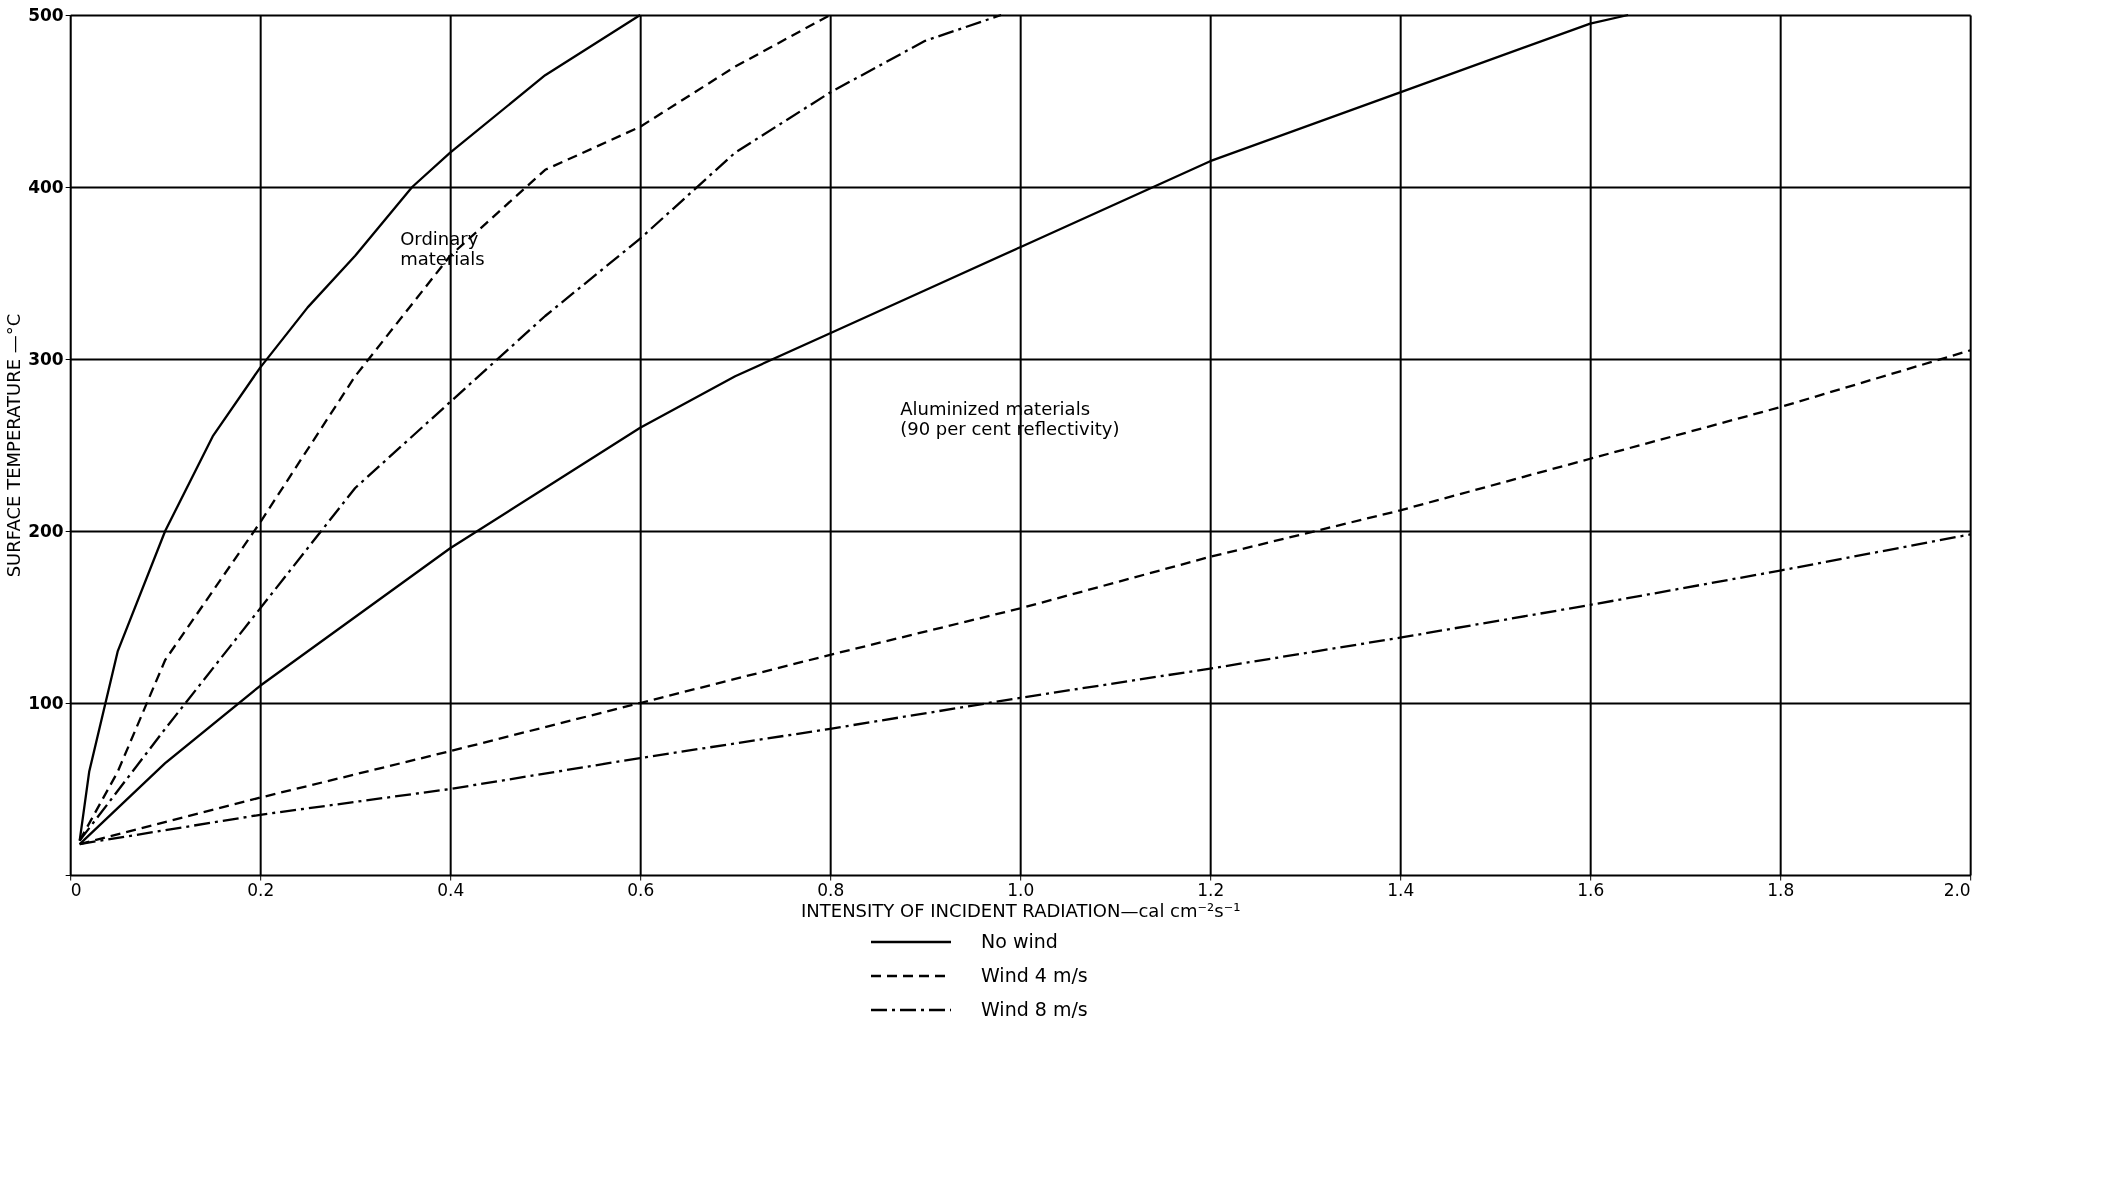 The height and width of the screenshot is (1186, 2112). What do you see at coordinates (451, 889) in the screenshot?
I see `x-tick-label: 0.4` at bounding box center [451, 889].